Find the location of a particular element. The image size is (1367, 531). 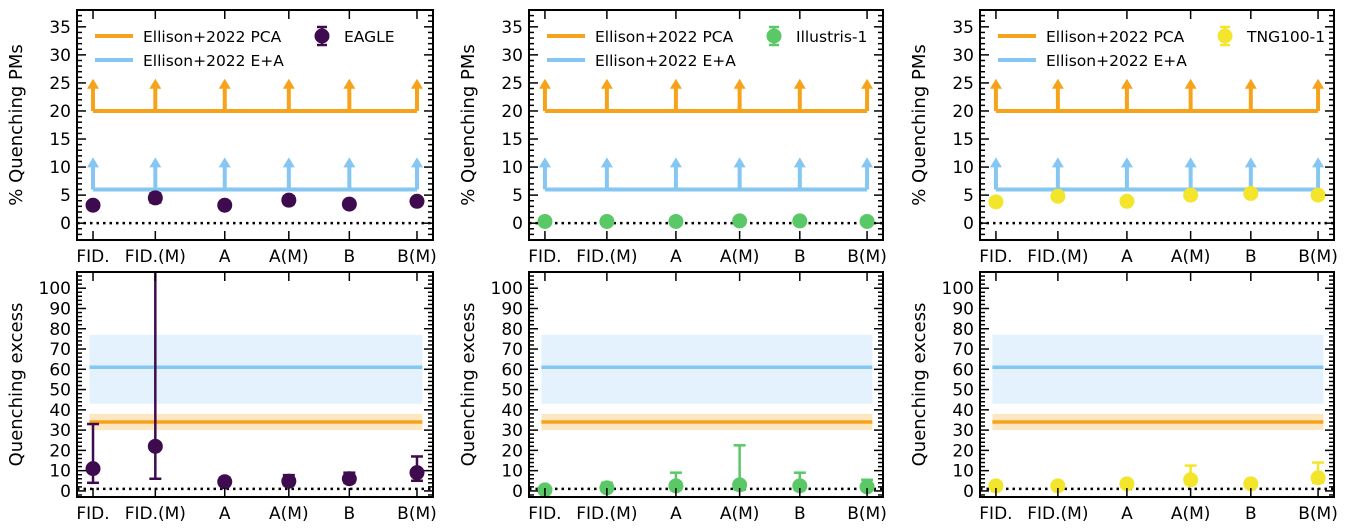

y-tick-label: 80 is located at coordinates (60, 330).